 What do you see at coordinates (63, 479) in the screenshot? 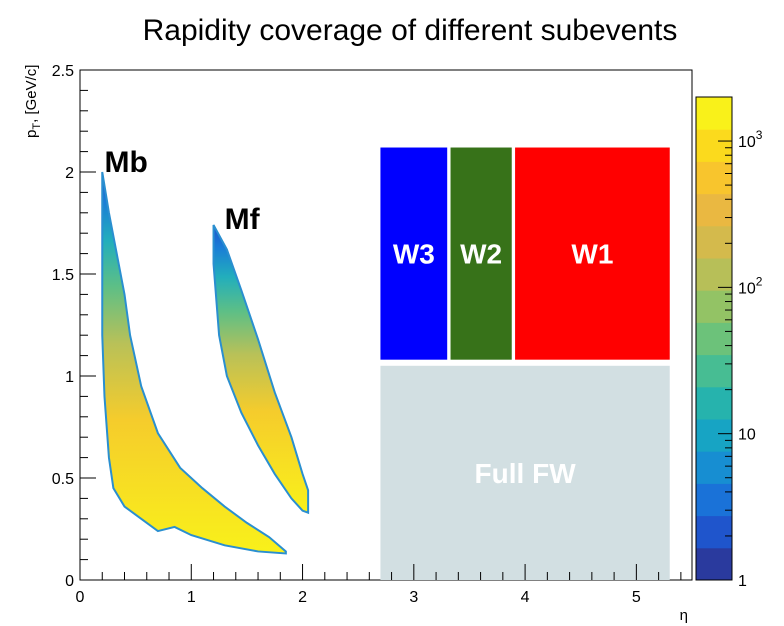
I see `y-tick-label: 0.5` at bounding box center [63, 479].